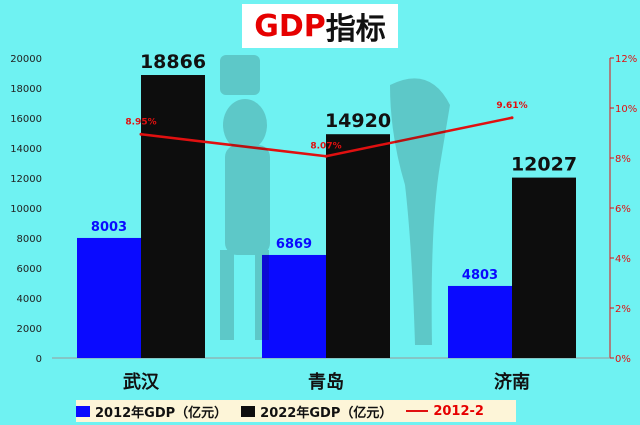 The width and height of the screenshot is (640, 425). Describe the element at coordinates (29, 299) in the screenshot. I see `left-axis-tick-label: 4000` at that location.